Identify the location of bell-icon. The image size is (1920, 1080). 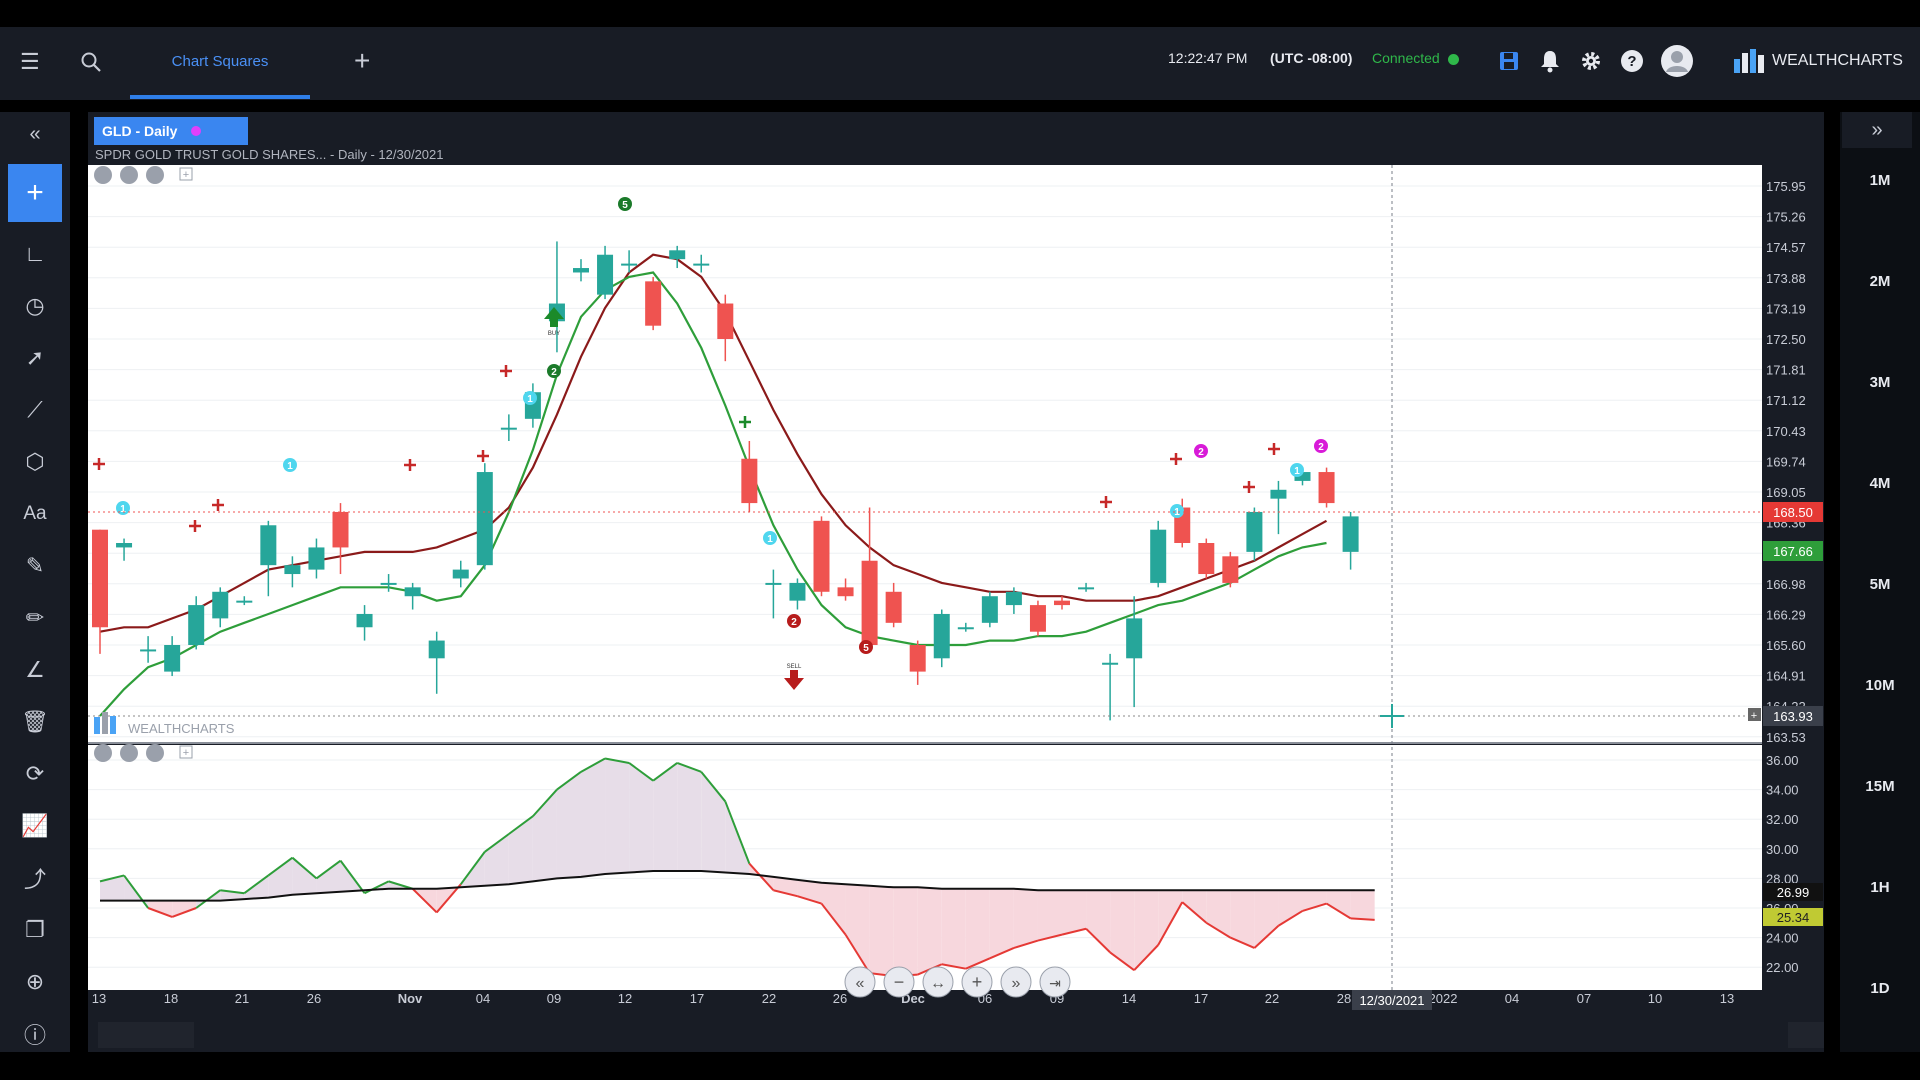
(1550, 61).